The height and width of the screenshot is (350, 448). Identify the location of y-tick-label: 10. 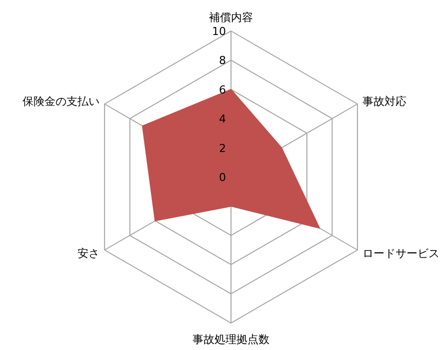
(219, 31).